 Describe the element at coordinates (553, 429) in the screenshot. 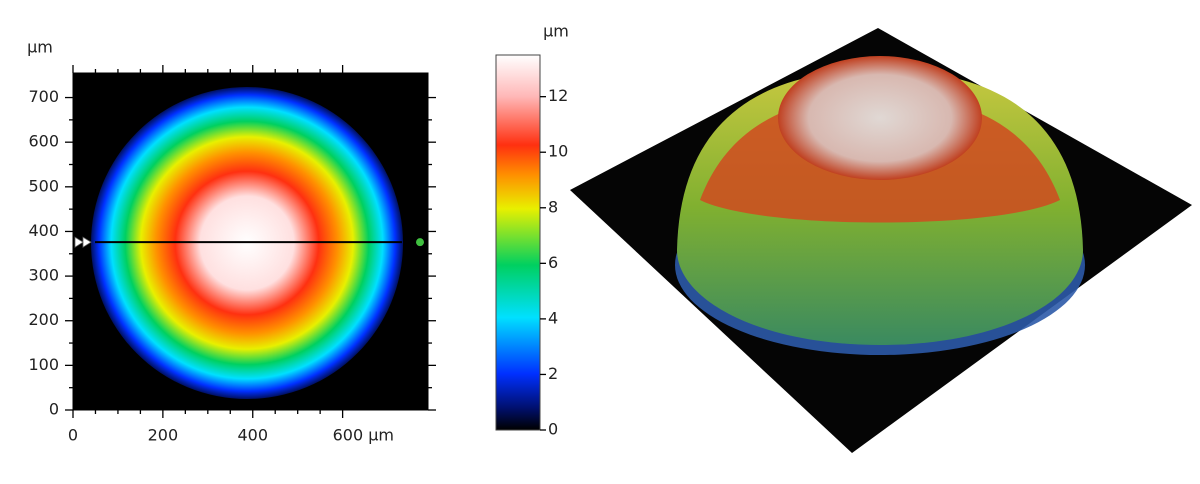

I see `colorbar-tick-label: 0` at that location.